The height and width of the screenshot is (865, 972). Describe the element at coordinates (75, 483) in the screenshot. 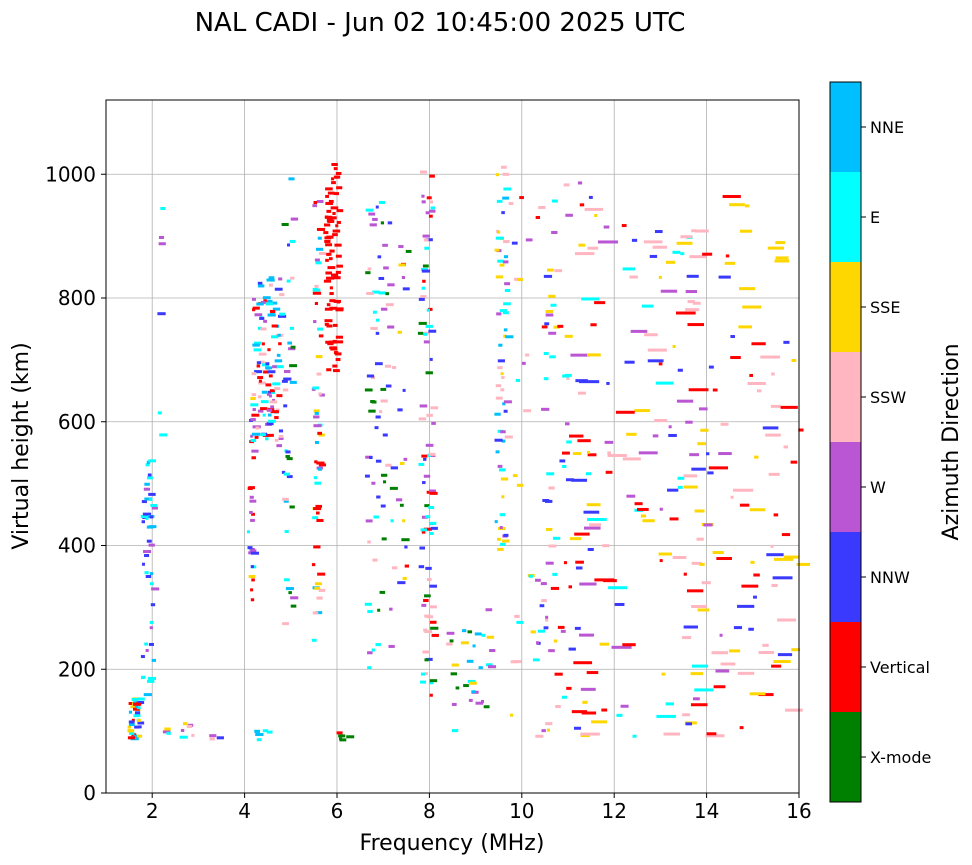

I see `y-axis-ticks: 0 200 400 600 800 1000` at that location.